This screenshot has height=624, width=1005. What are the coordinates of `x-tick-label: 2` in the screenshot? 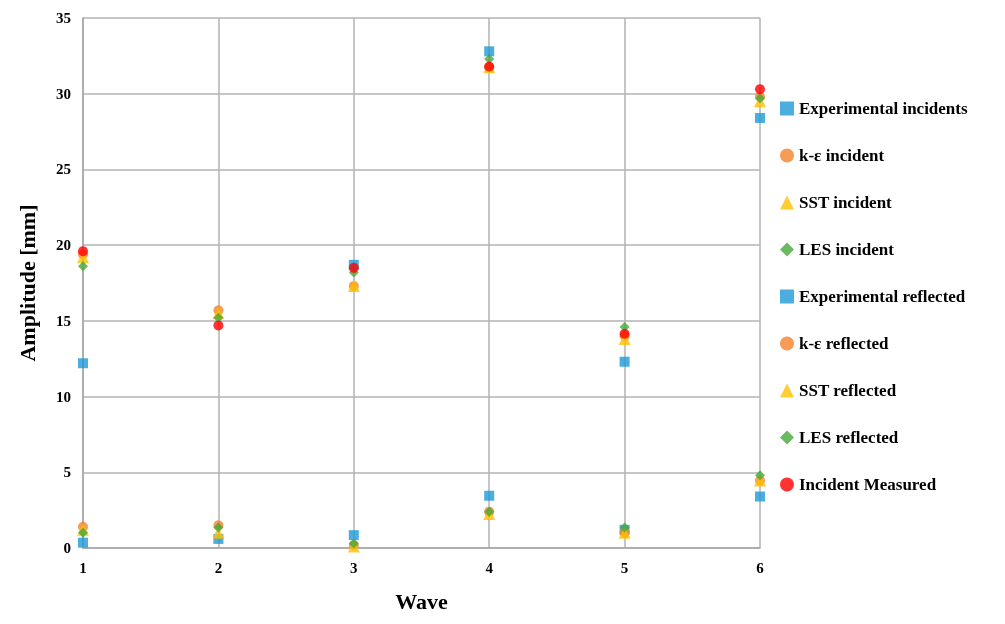 It's located at (218, 567).